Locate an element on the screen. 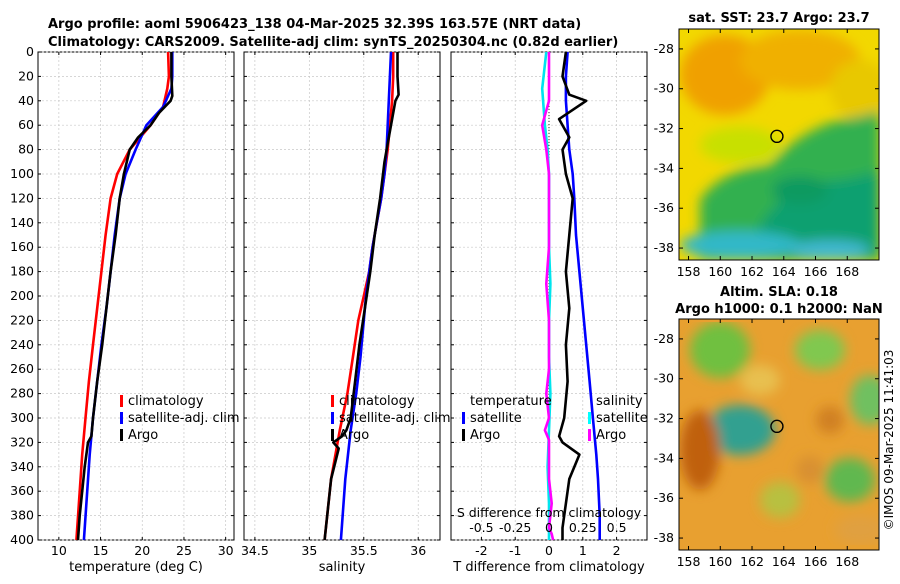 This screenshot has width=900, height=584. difference-legend-left: temperature satellite Argo is located at coordinates (507, 418).